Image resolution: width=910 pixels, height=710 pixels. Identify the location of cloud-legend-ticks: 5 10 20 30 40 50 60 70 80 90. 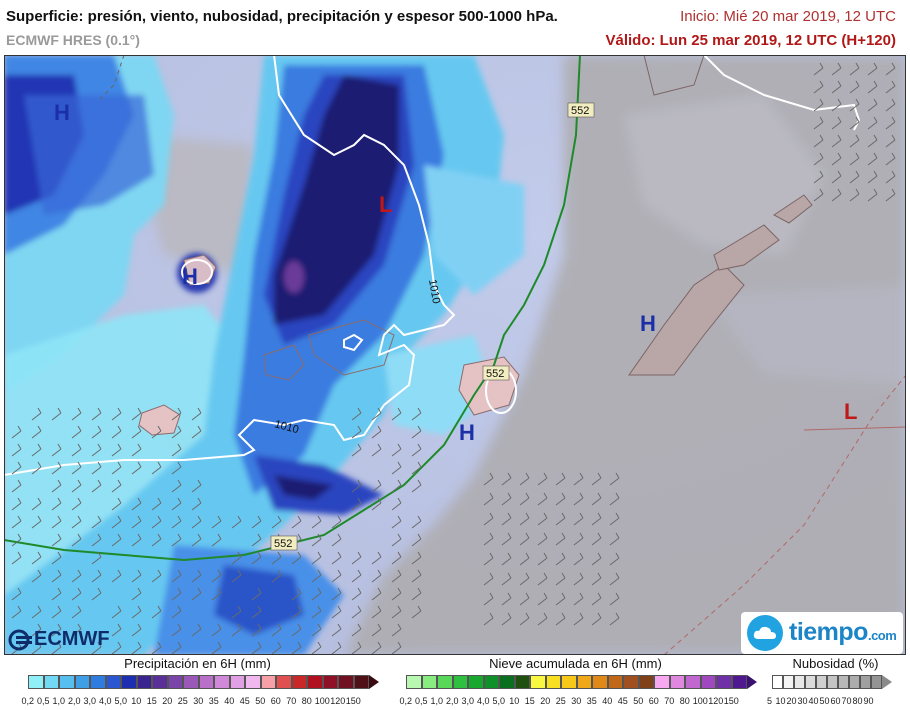
(819, 701).